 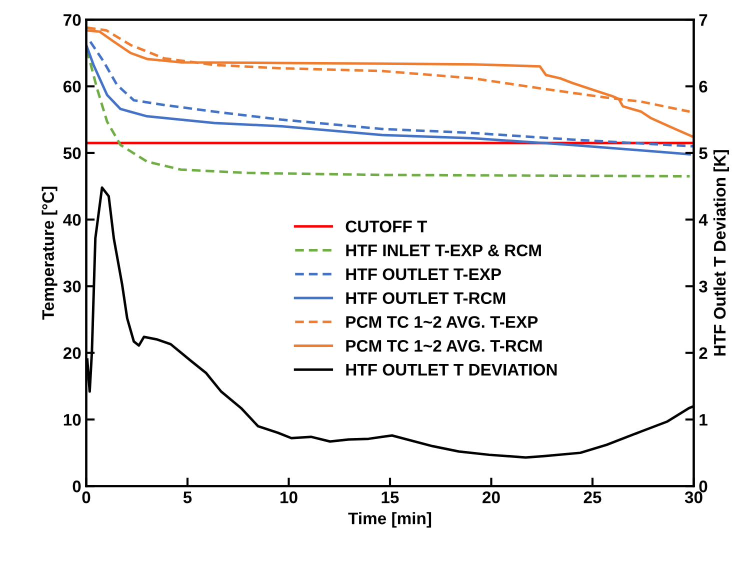 What do you see at coordinates (593, 497) in the screenshot?
I see `x-tick-label: 25` at bounding box center [593, 497].